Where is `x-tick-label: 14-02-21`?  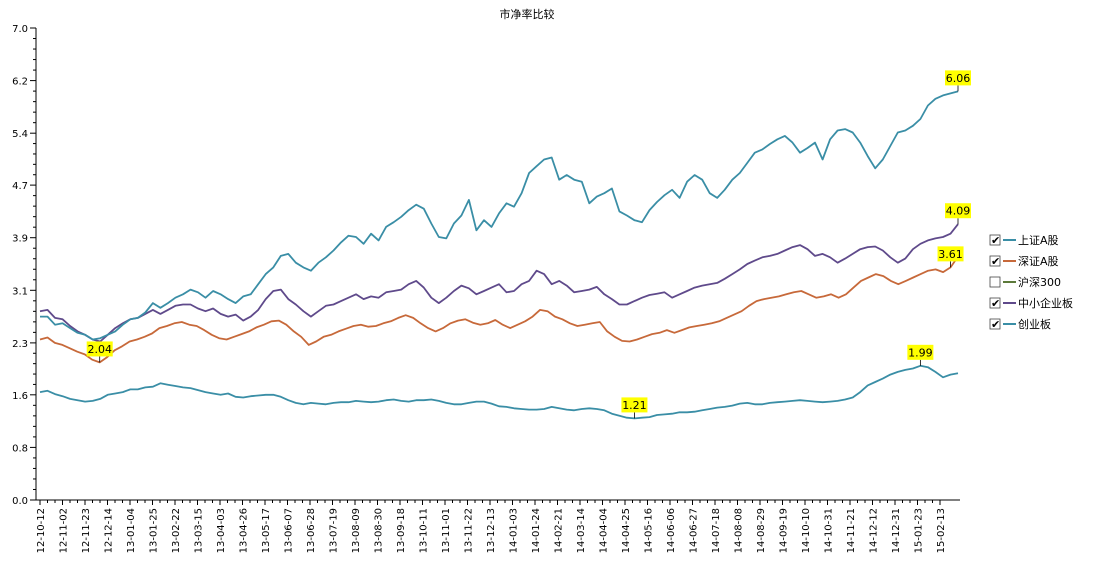
x-tick-label: 14-02-21 is located at coordinates (559, 530).